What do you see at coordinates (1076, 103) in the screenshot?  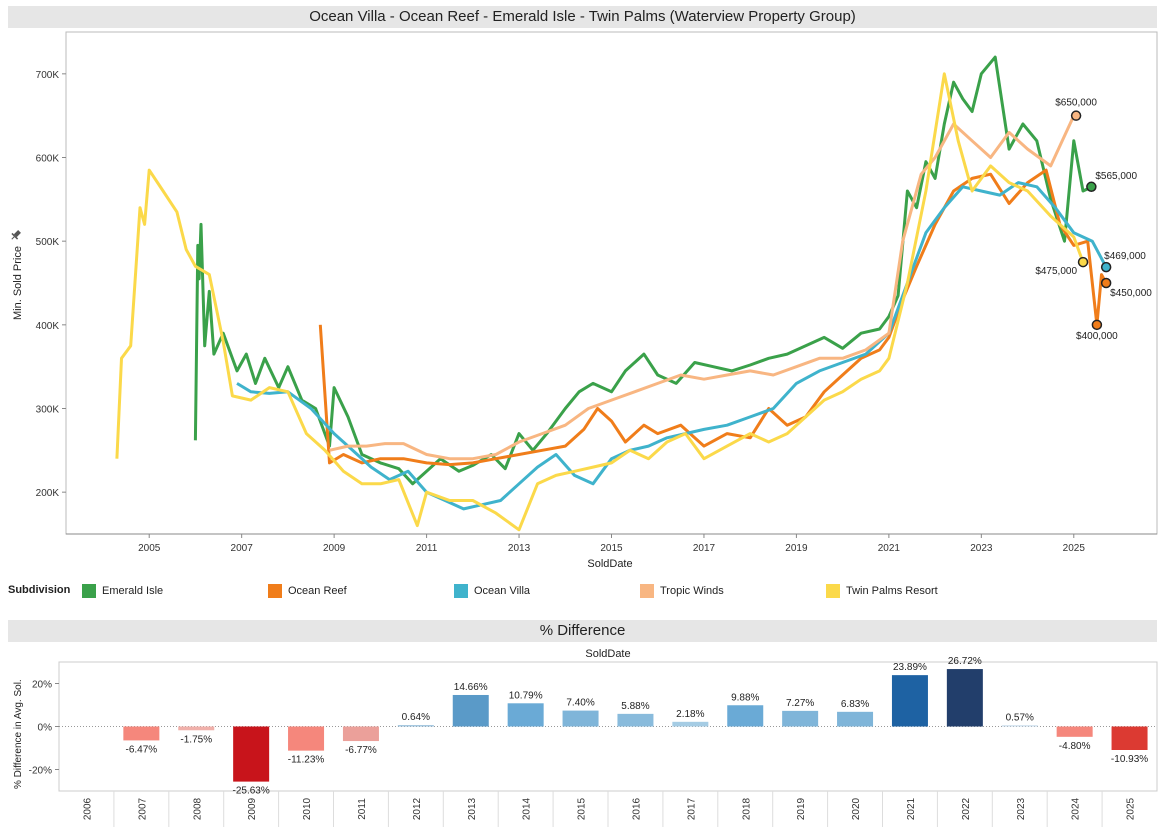 I see `end-point-label: $650,000` at bounding box center [1076, 103].